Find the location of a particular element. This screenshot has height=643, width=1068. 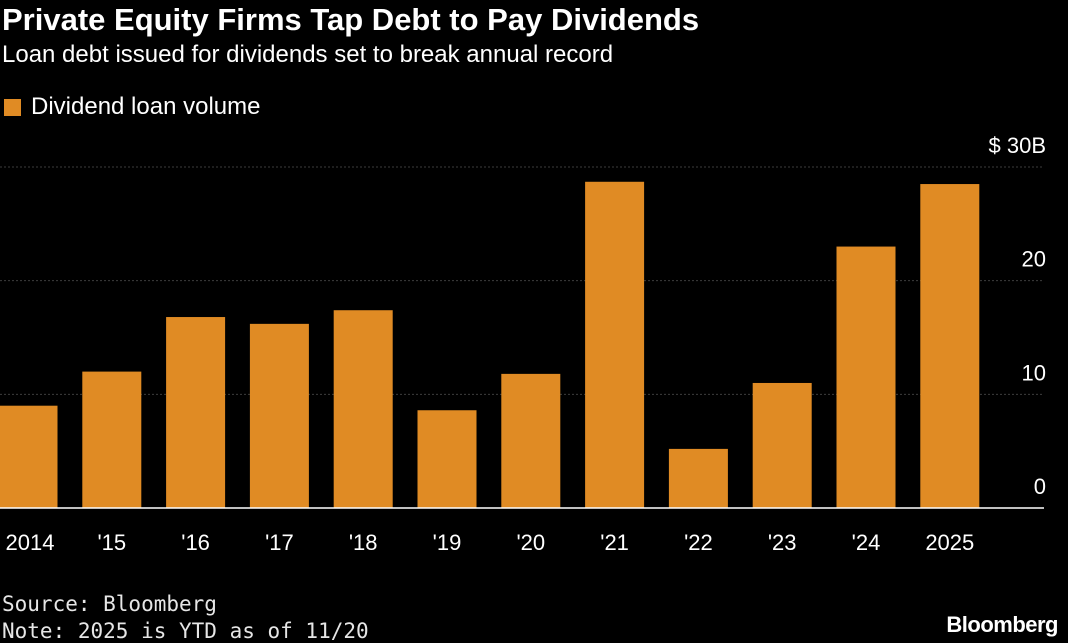

source-note: Source: Bloomberg is located at coordinates (109, 604).